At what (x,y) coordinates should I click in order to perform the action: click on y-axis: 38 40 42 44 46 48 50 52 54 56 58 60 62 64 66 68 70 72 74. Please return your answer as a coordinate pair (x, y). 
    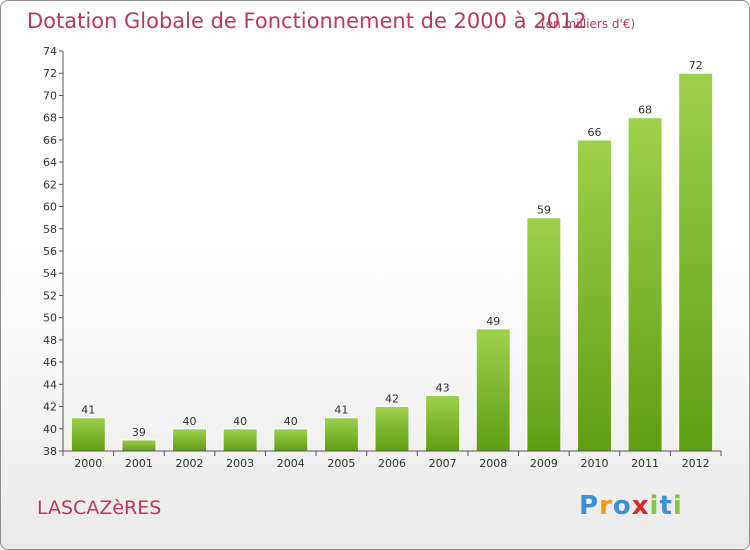
    Looking at the image, I should click on (53, 251).